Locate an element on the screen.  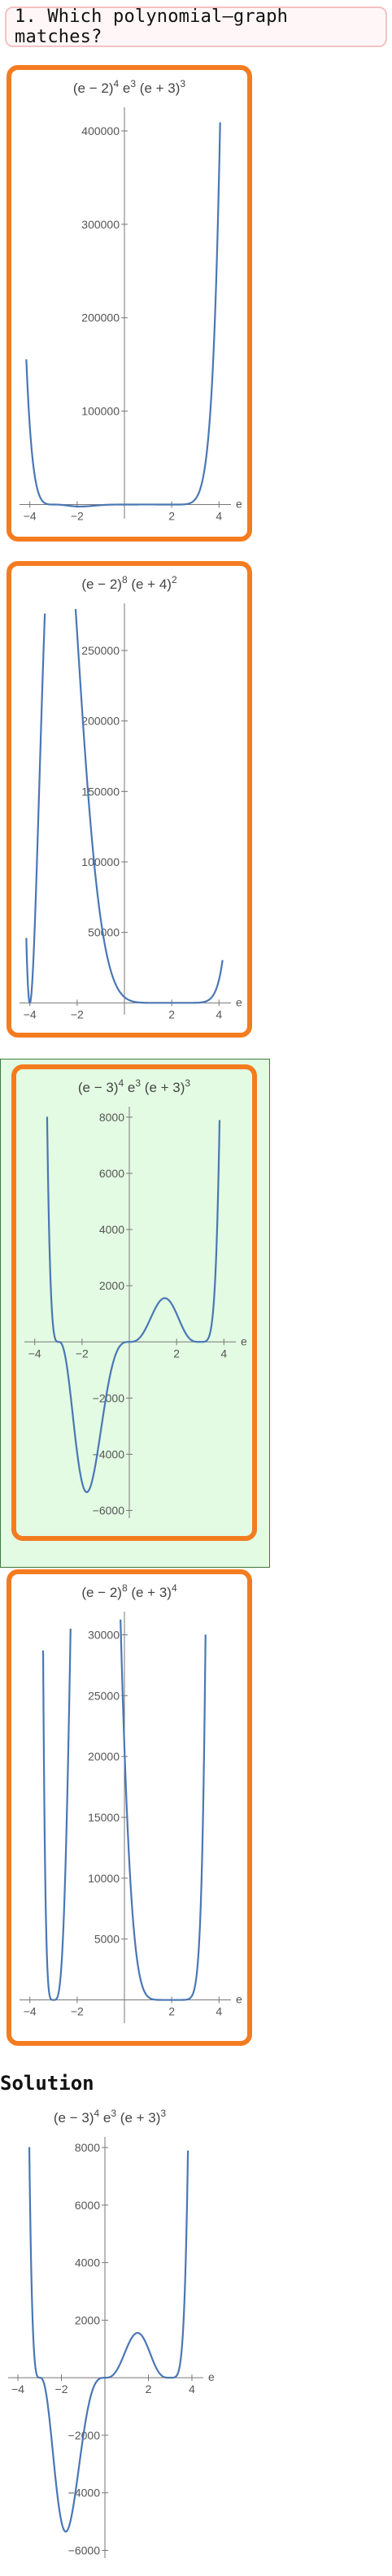
option-1-curve is located at coordinates (123, 315).